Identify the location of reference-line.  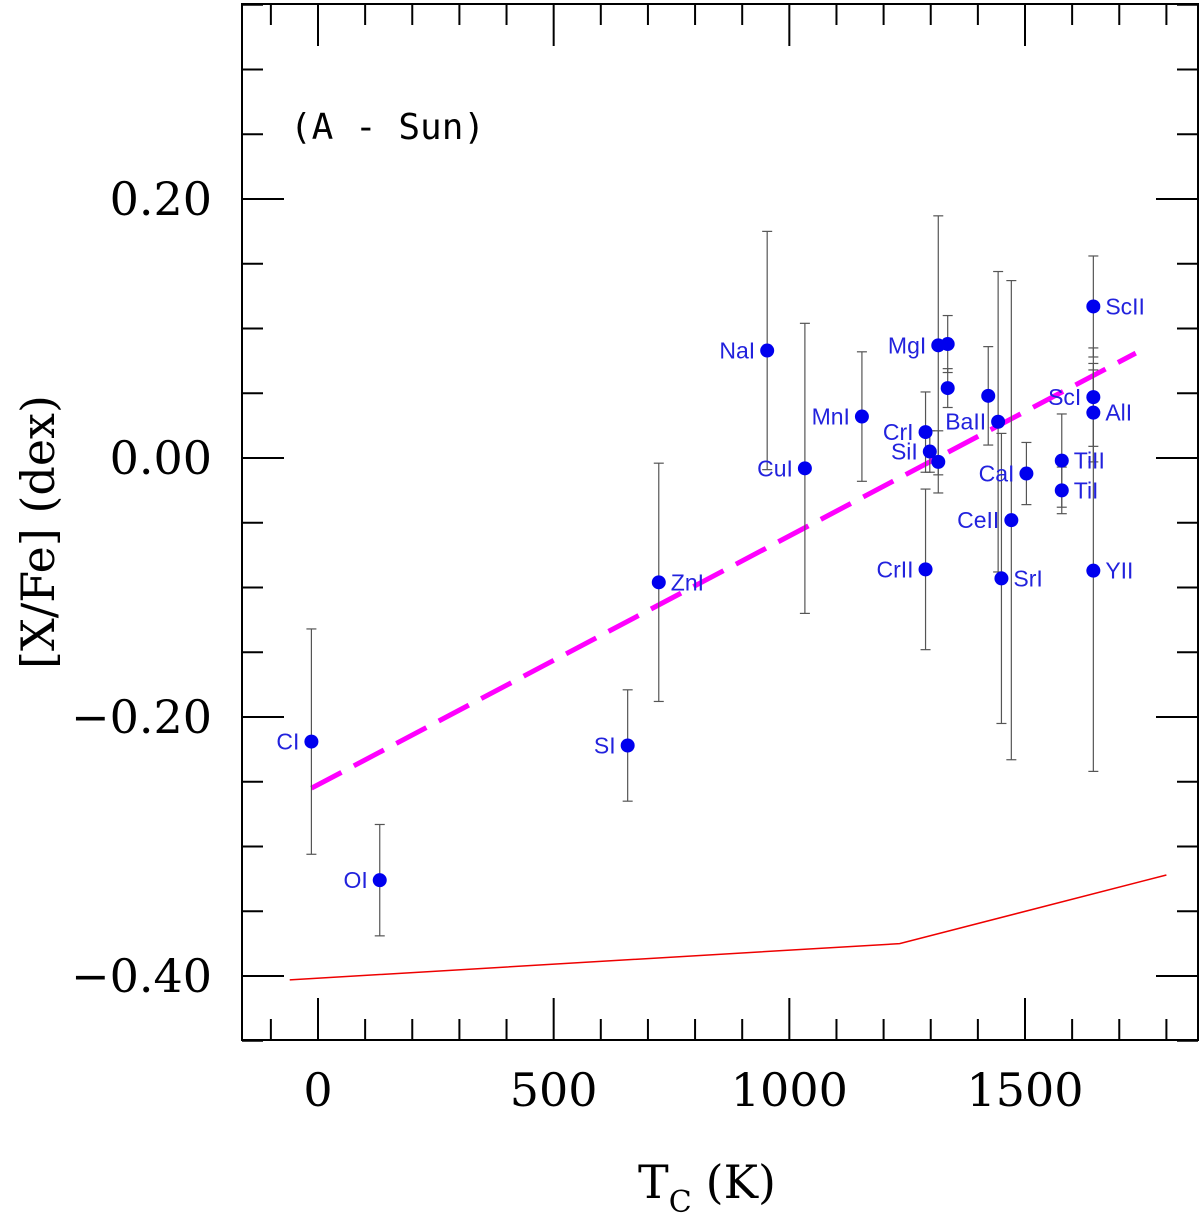
(728, 927).